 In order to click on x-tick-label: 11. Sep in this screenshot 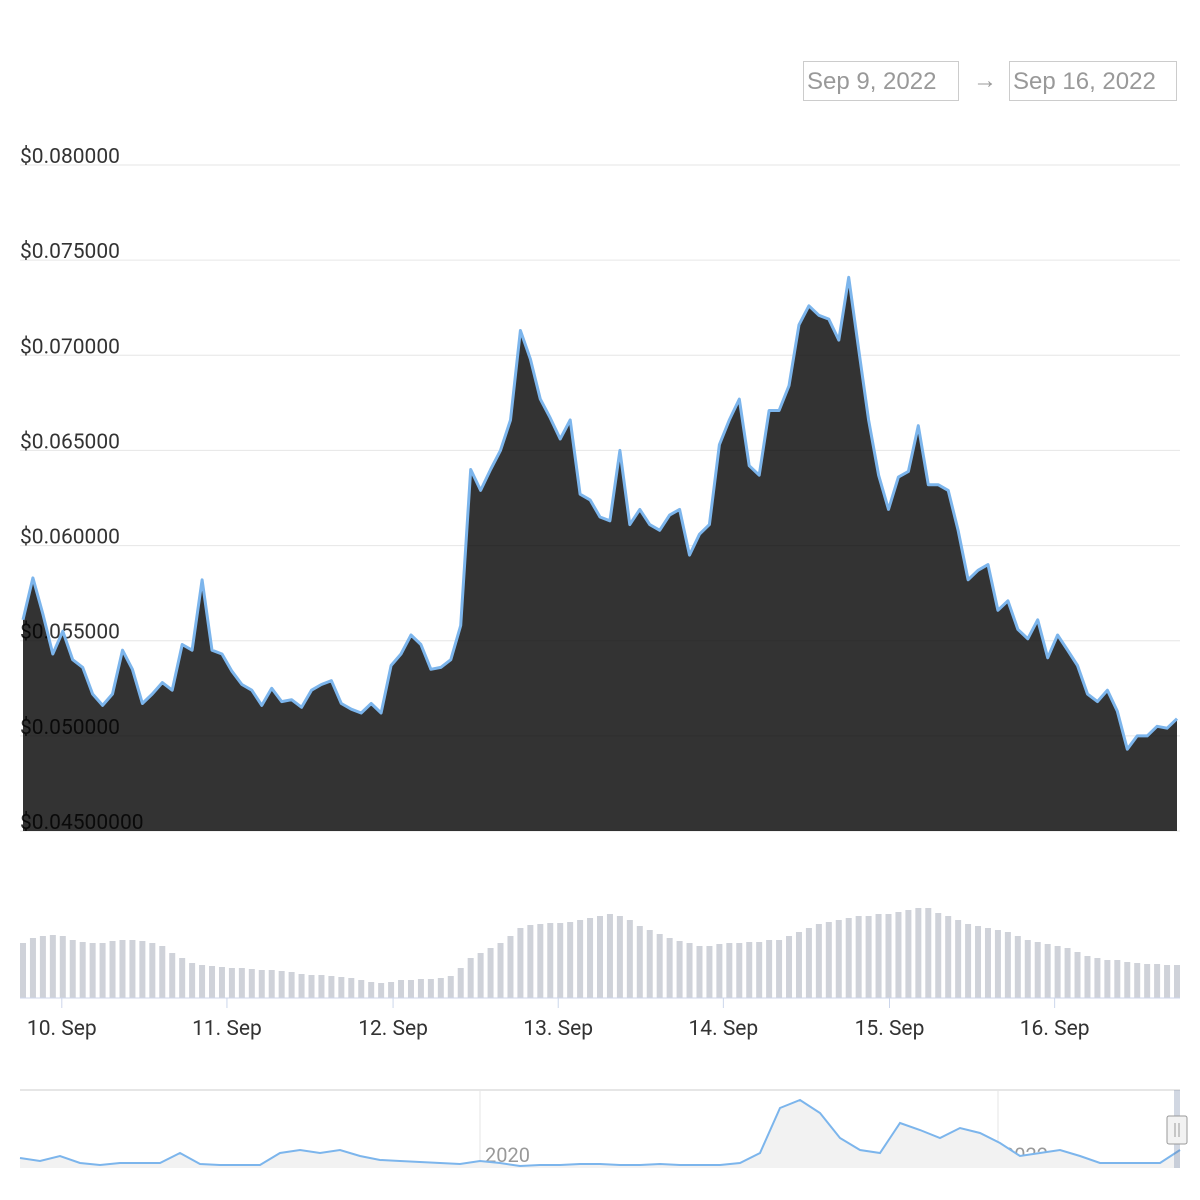, I will do `click(227, 1029)`.